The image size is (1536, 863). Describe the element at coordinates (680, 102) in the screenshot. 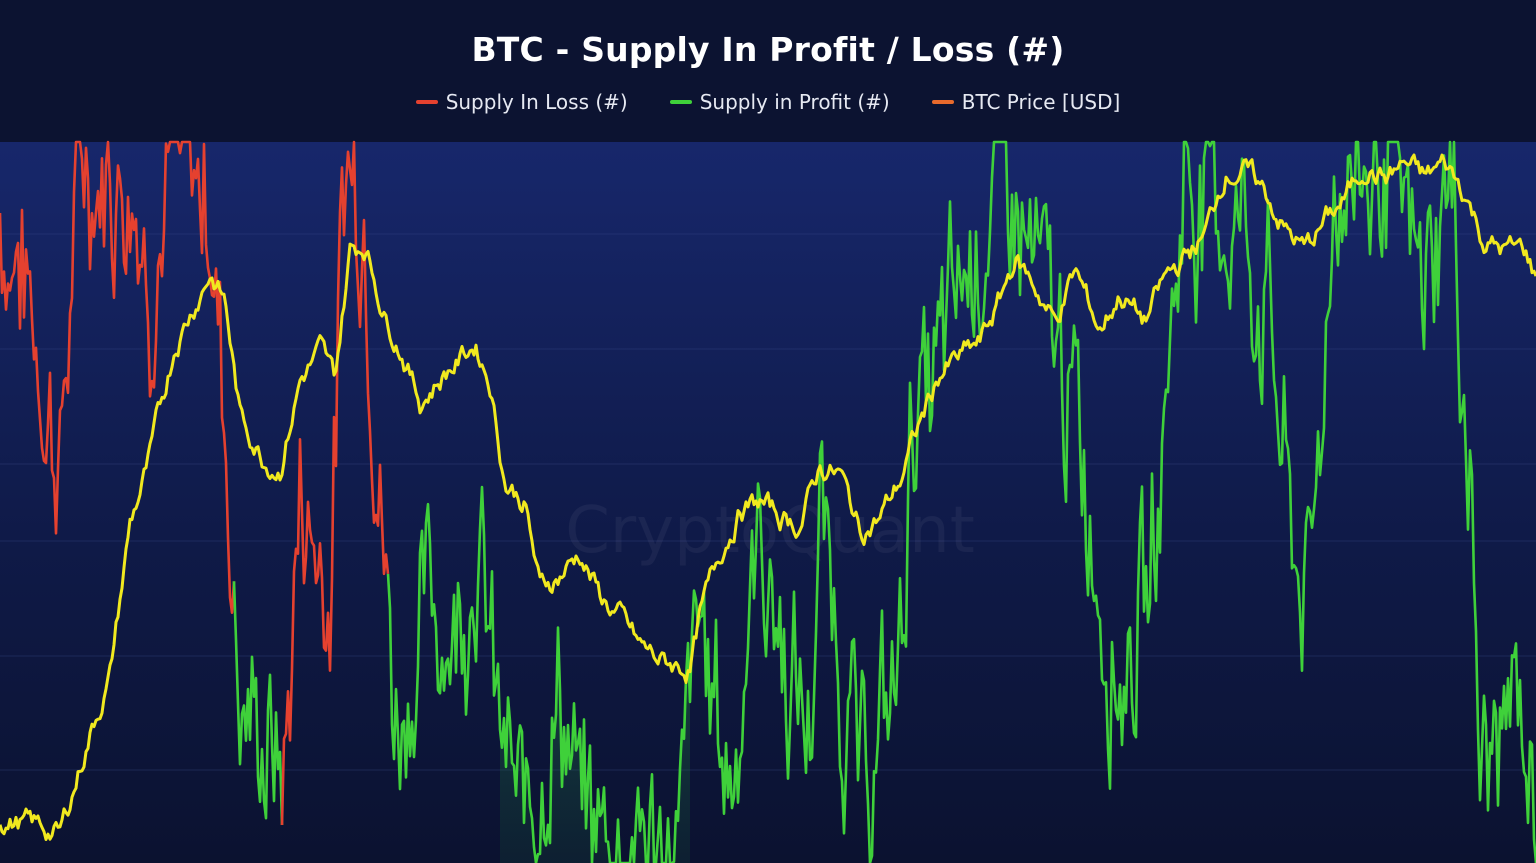

I see `legend-swatch-supply-in-profit` at that location.